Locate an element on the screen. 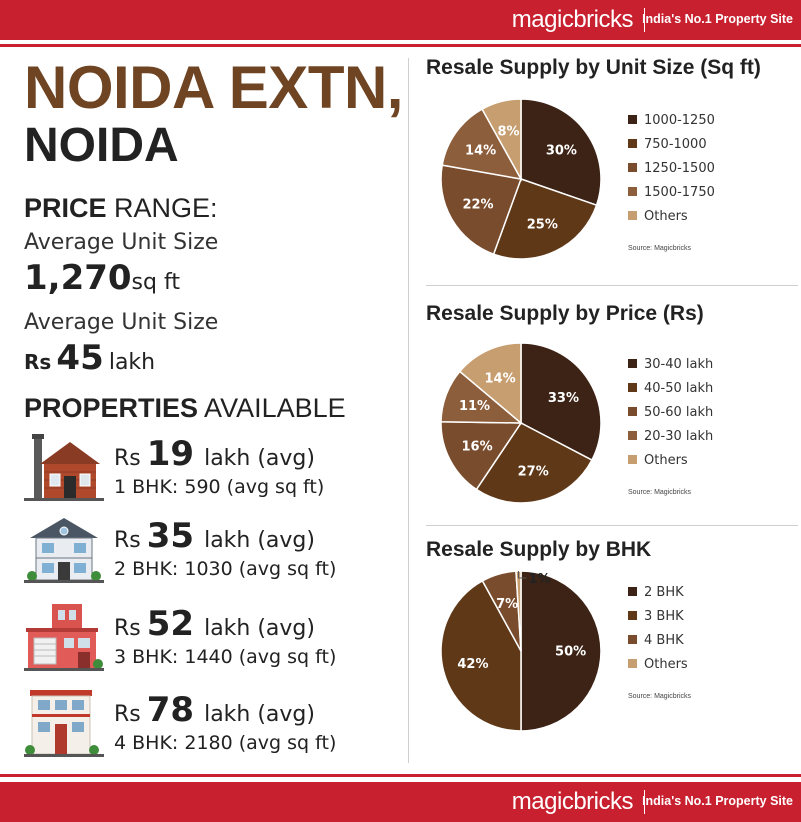 This screenshot has width=801, height=822. avg-size-unit: sq ft is located at coordinates (155, 282).